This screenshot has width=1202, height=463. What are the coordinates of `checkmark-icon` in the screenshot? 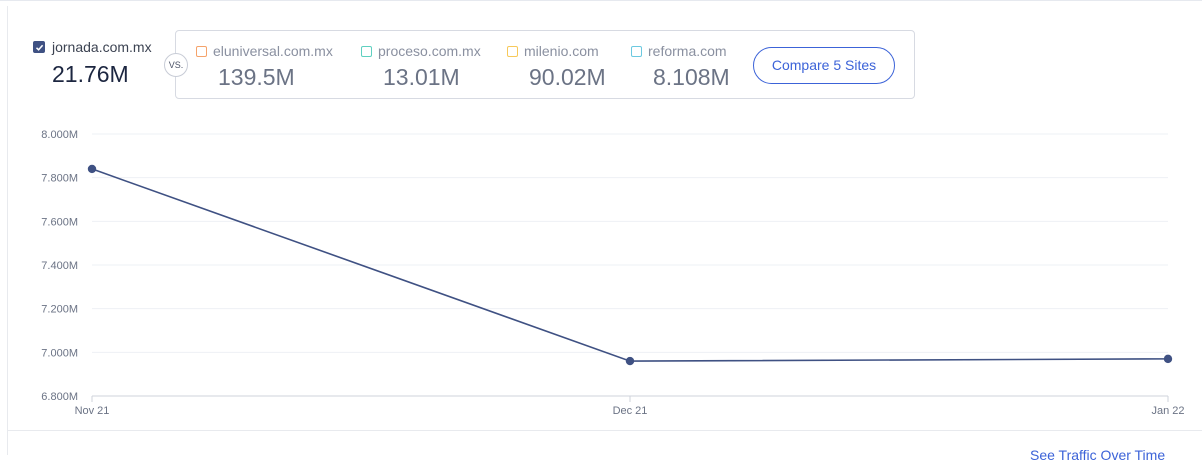 It's located at (39, 47).